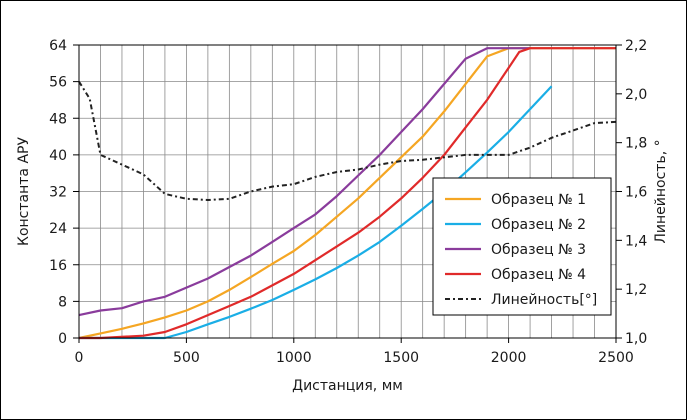 This screenshot has height=420, width=687. I want to click on y2-tick-label: 1,4, so click(636, 241).